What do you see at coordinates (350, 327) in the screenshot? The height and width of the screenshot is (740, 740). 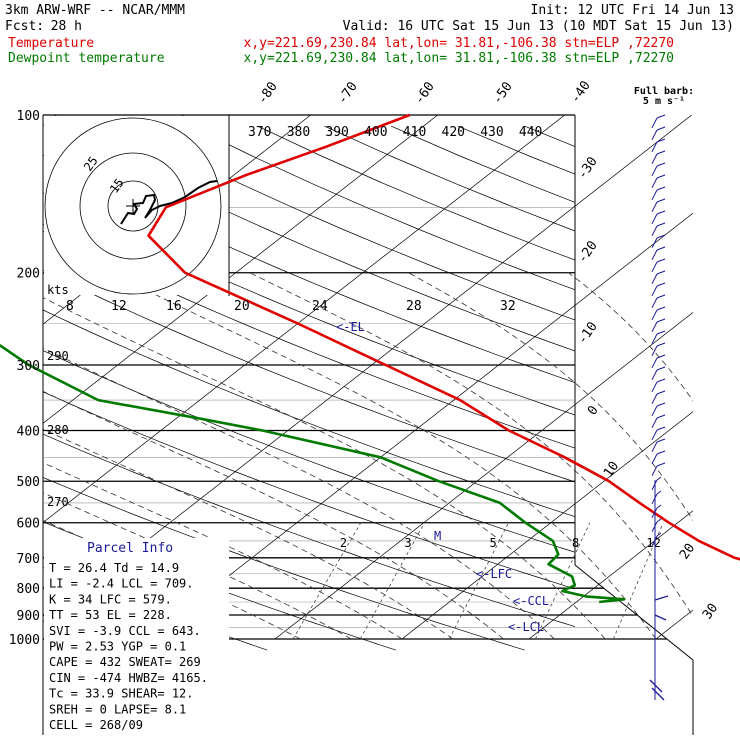 I see `el-marker: <-EL` at bounding box center [350, 327].